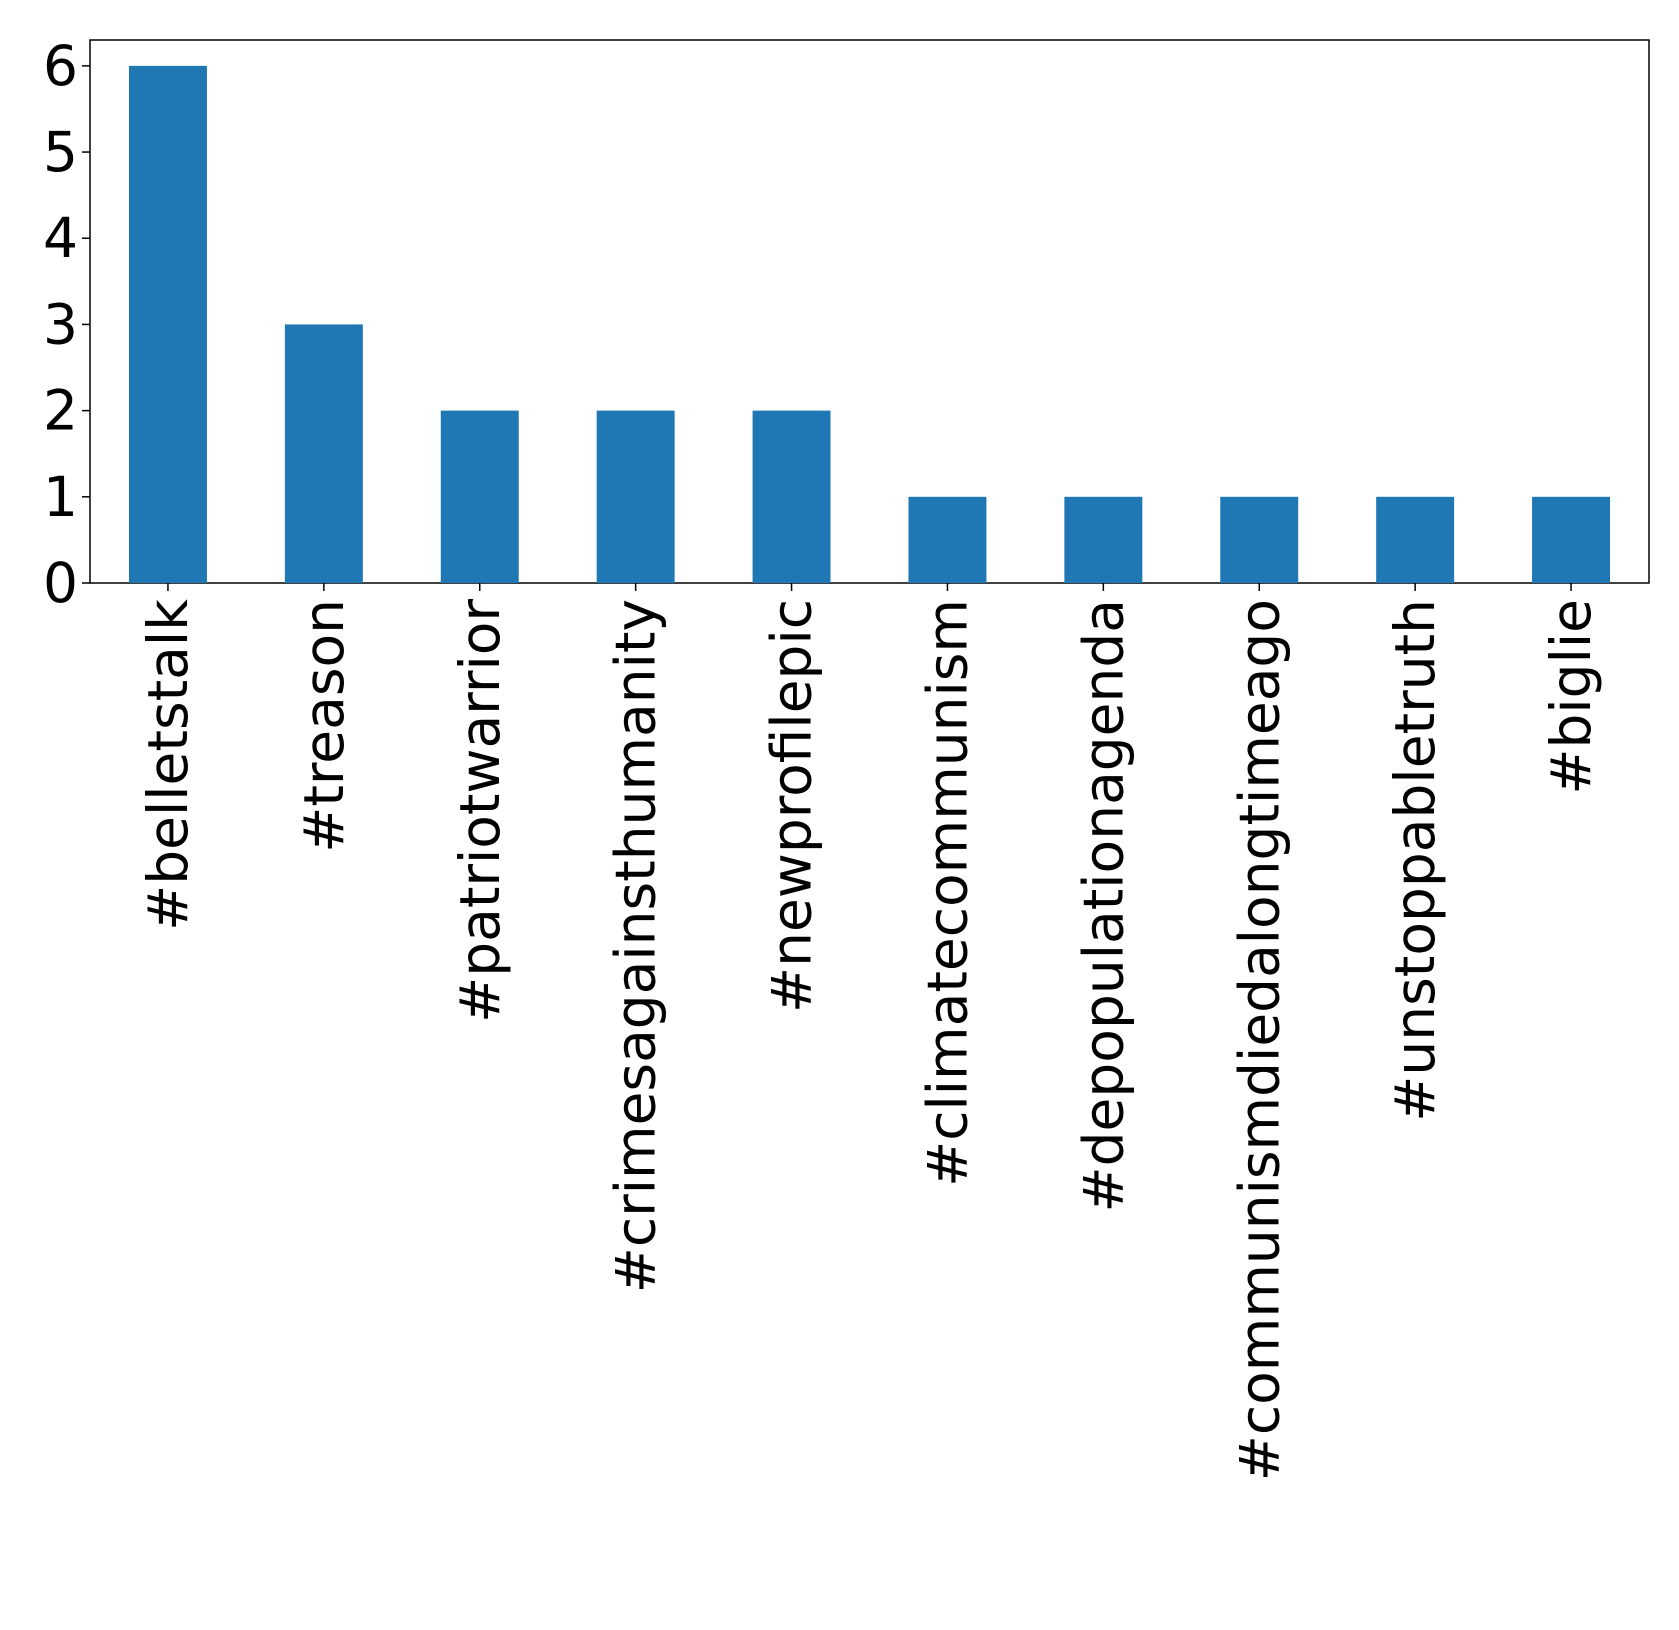 This screenshot has height=1630, width=1679. I want to click on bar-newprofilepic, so click(791, 496).